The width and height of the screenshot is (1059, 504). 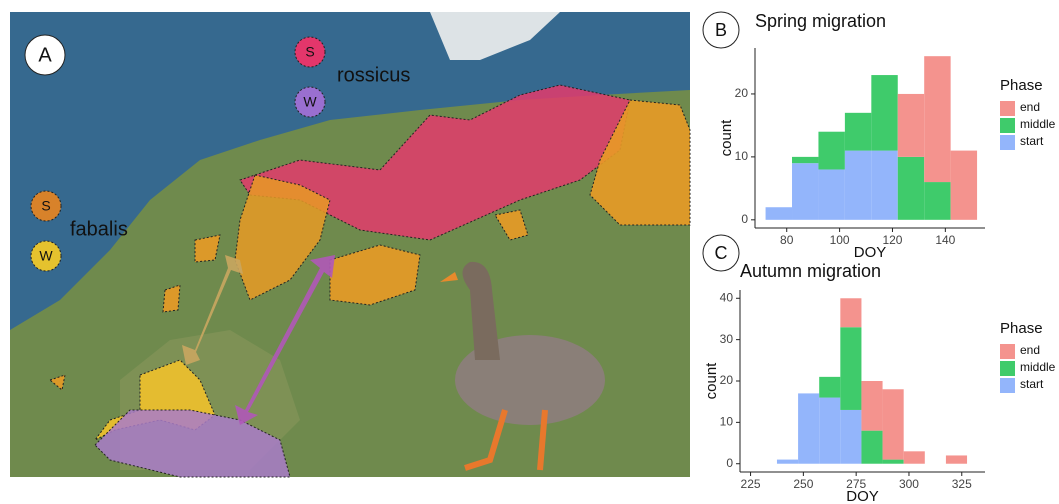 What do you see at coordinates (840, 240) in the screenshot?
I see `x-tick-label: 100` at bounding box center [840, 240].